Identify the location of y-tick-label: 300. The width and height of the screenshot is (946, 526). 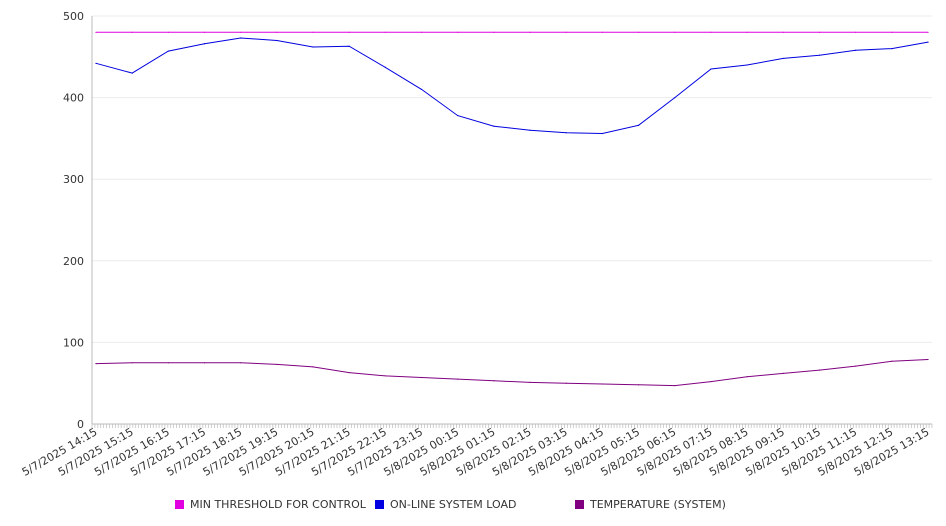
(73, 179).